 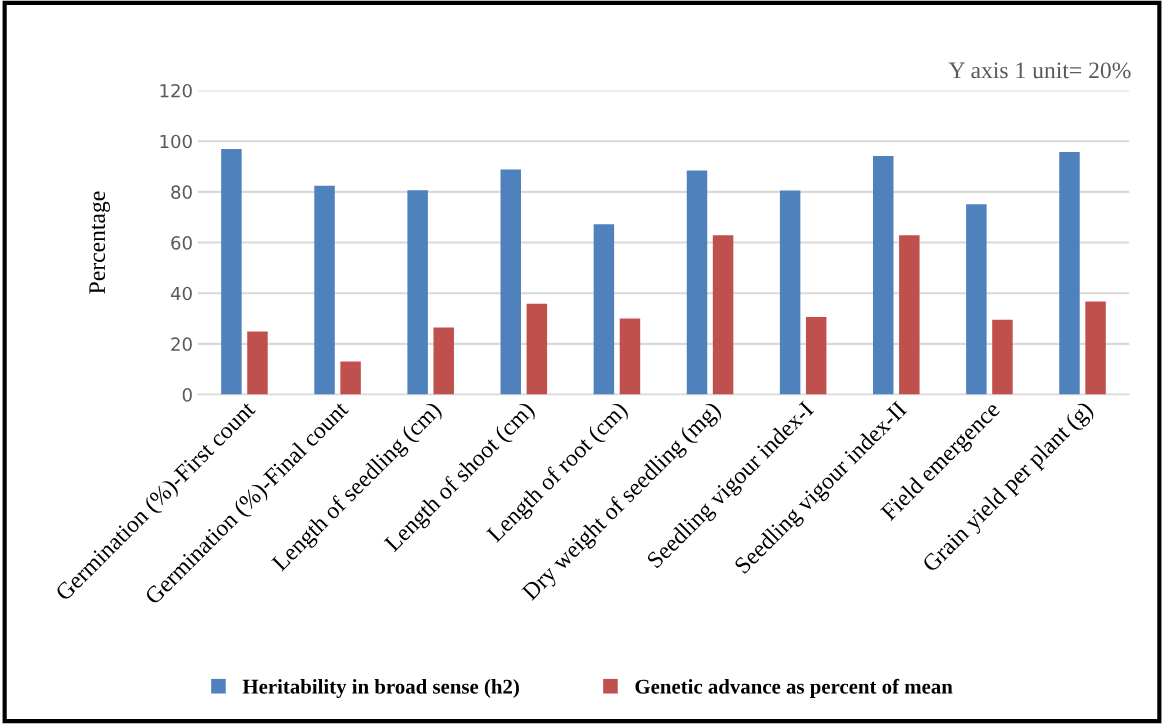 What do you see at coordinates (187, 395) in the screenshot?
I see `y-tick-label: 0` at bounding box center [187, 395].